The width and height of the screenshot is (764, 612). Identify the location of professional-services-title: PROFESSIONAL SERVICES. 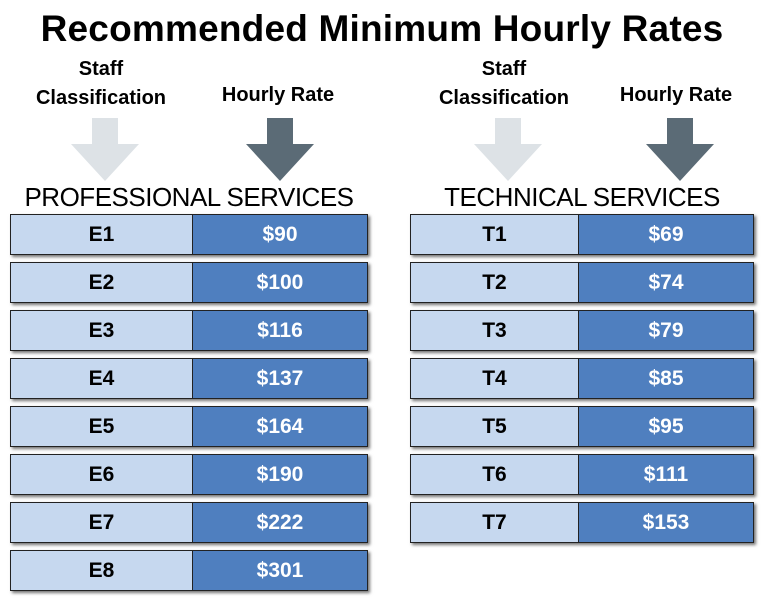
(189, 197).